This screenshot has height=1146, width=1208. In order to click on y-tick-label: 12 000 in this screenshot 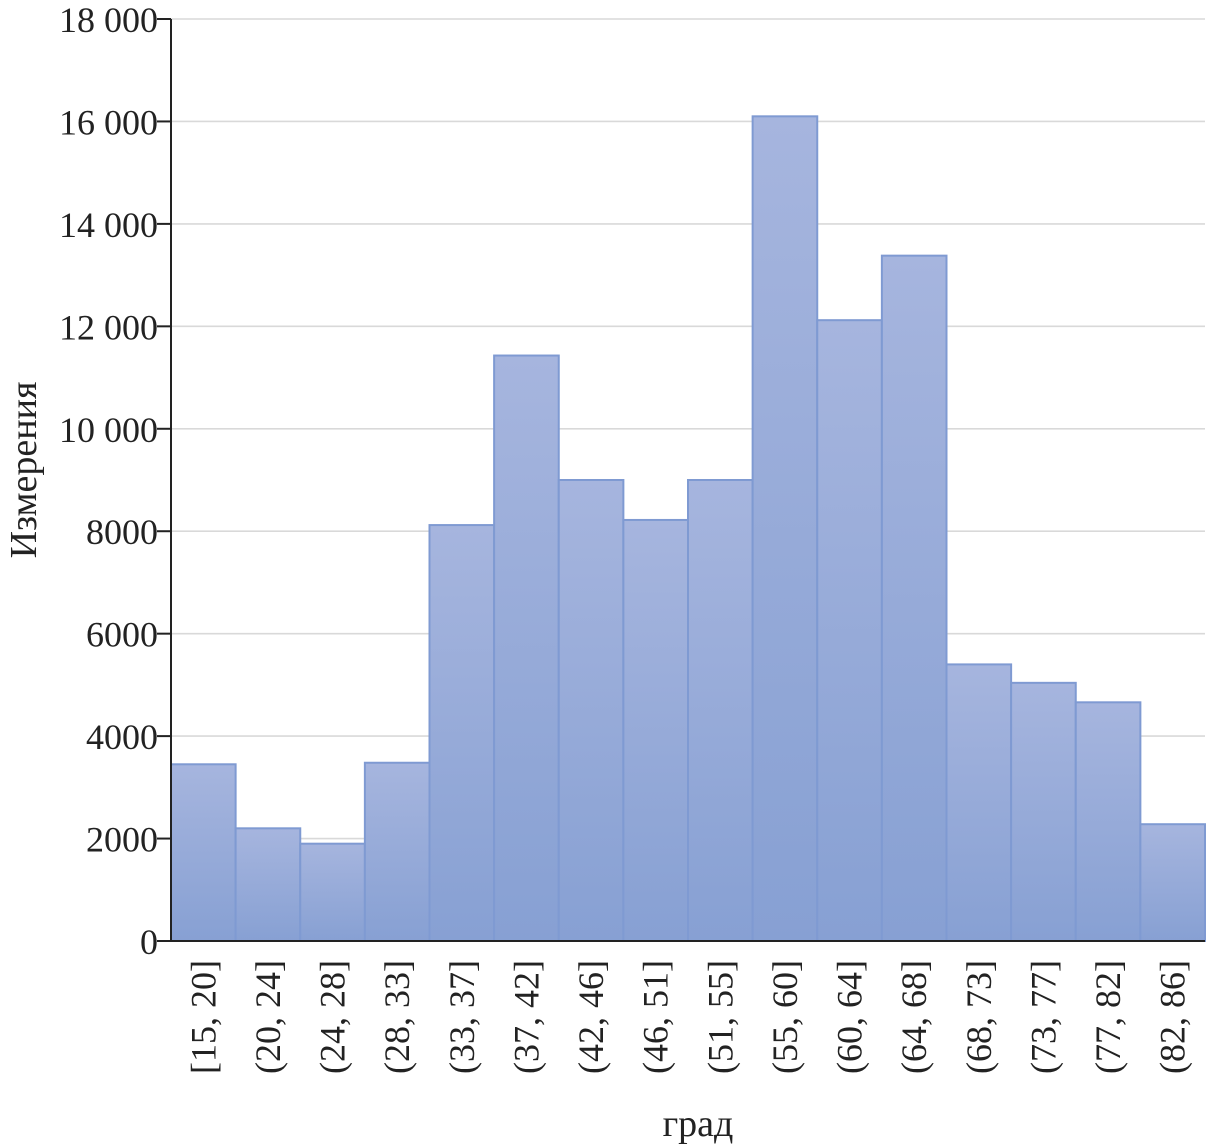, I will do `click(108, 327)`.